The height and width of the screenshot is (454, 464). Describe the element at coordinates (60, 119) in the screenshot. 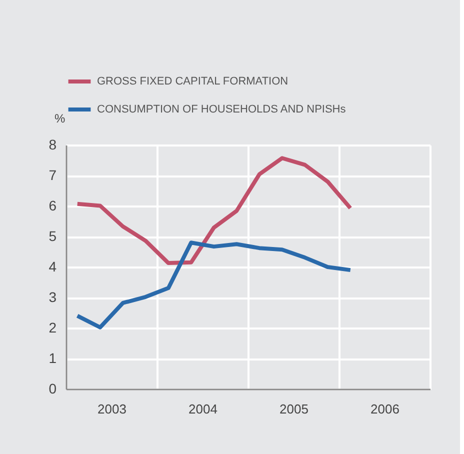

I see `y-axis-title: %` at that location.